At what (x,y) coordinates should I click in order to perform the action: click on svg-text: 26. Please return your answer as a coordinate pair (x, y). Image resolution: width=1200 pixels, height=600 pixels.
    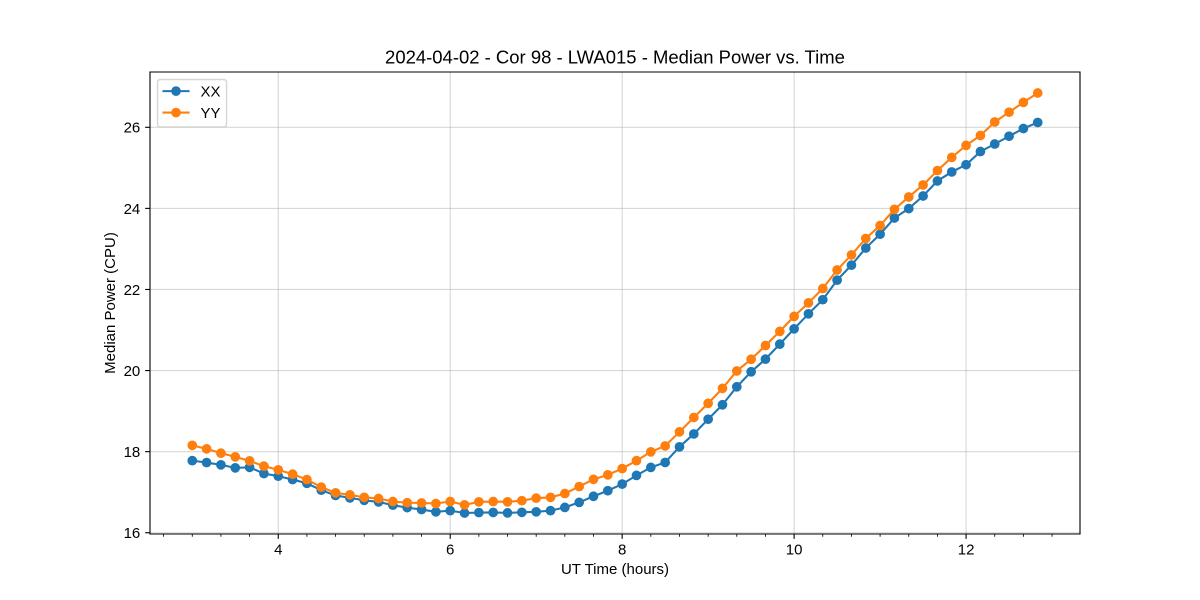
    Looking at the image, I should click on (132, 128).